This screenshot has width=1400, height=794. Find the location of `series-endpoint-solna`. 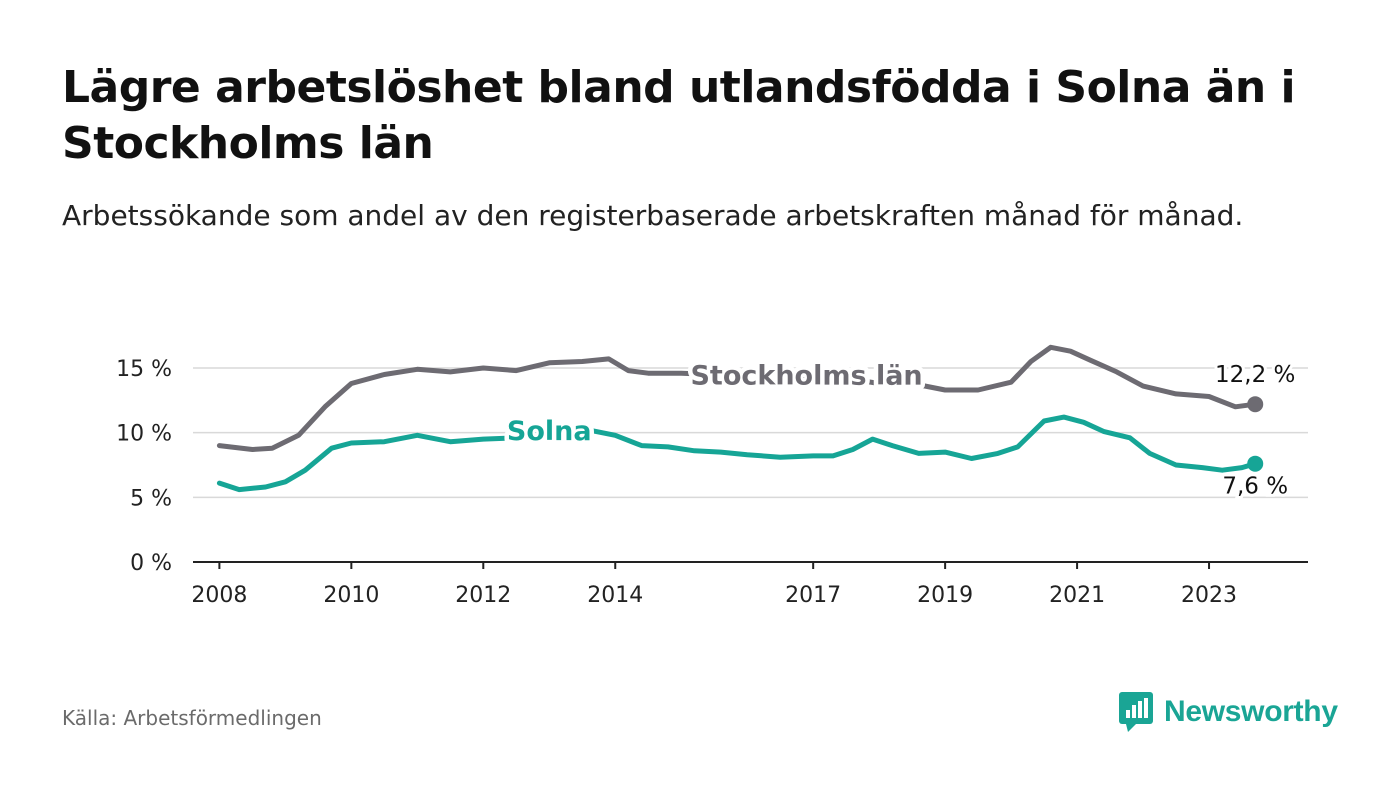

series-endpoint-solna is located at coordinates (1255, 463).